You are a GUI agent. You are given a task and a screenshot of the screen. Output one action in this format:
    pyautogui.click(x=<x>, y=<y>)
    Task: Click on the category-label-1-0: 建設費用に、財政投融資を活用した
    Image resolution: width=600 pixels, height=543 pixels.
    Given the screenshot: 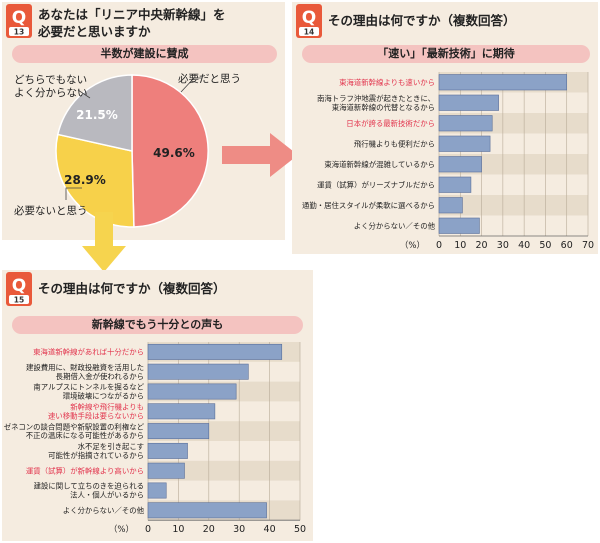 What is the action you would take?
    pyautogui.click(x=85, y=367)
    